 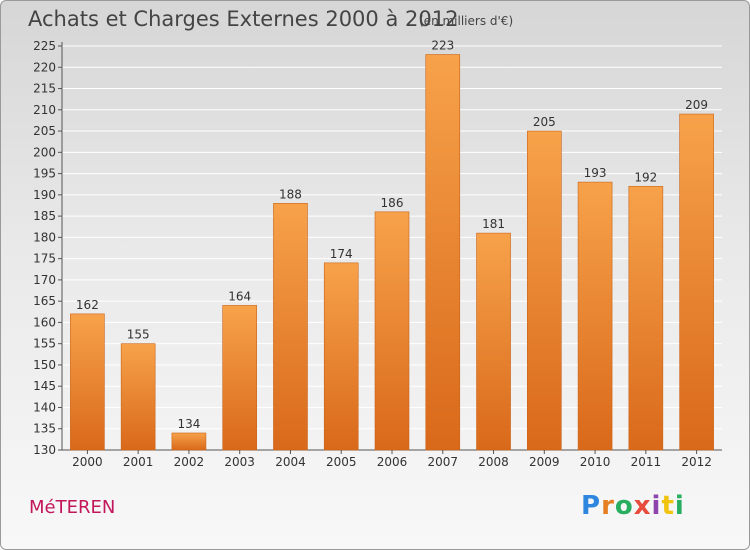 What do you see at coordinates (392, 203) in the screenshot?
I see `data-label: 186` at bounding box center [392, 203].